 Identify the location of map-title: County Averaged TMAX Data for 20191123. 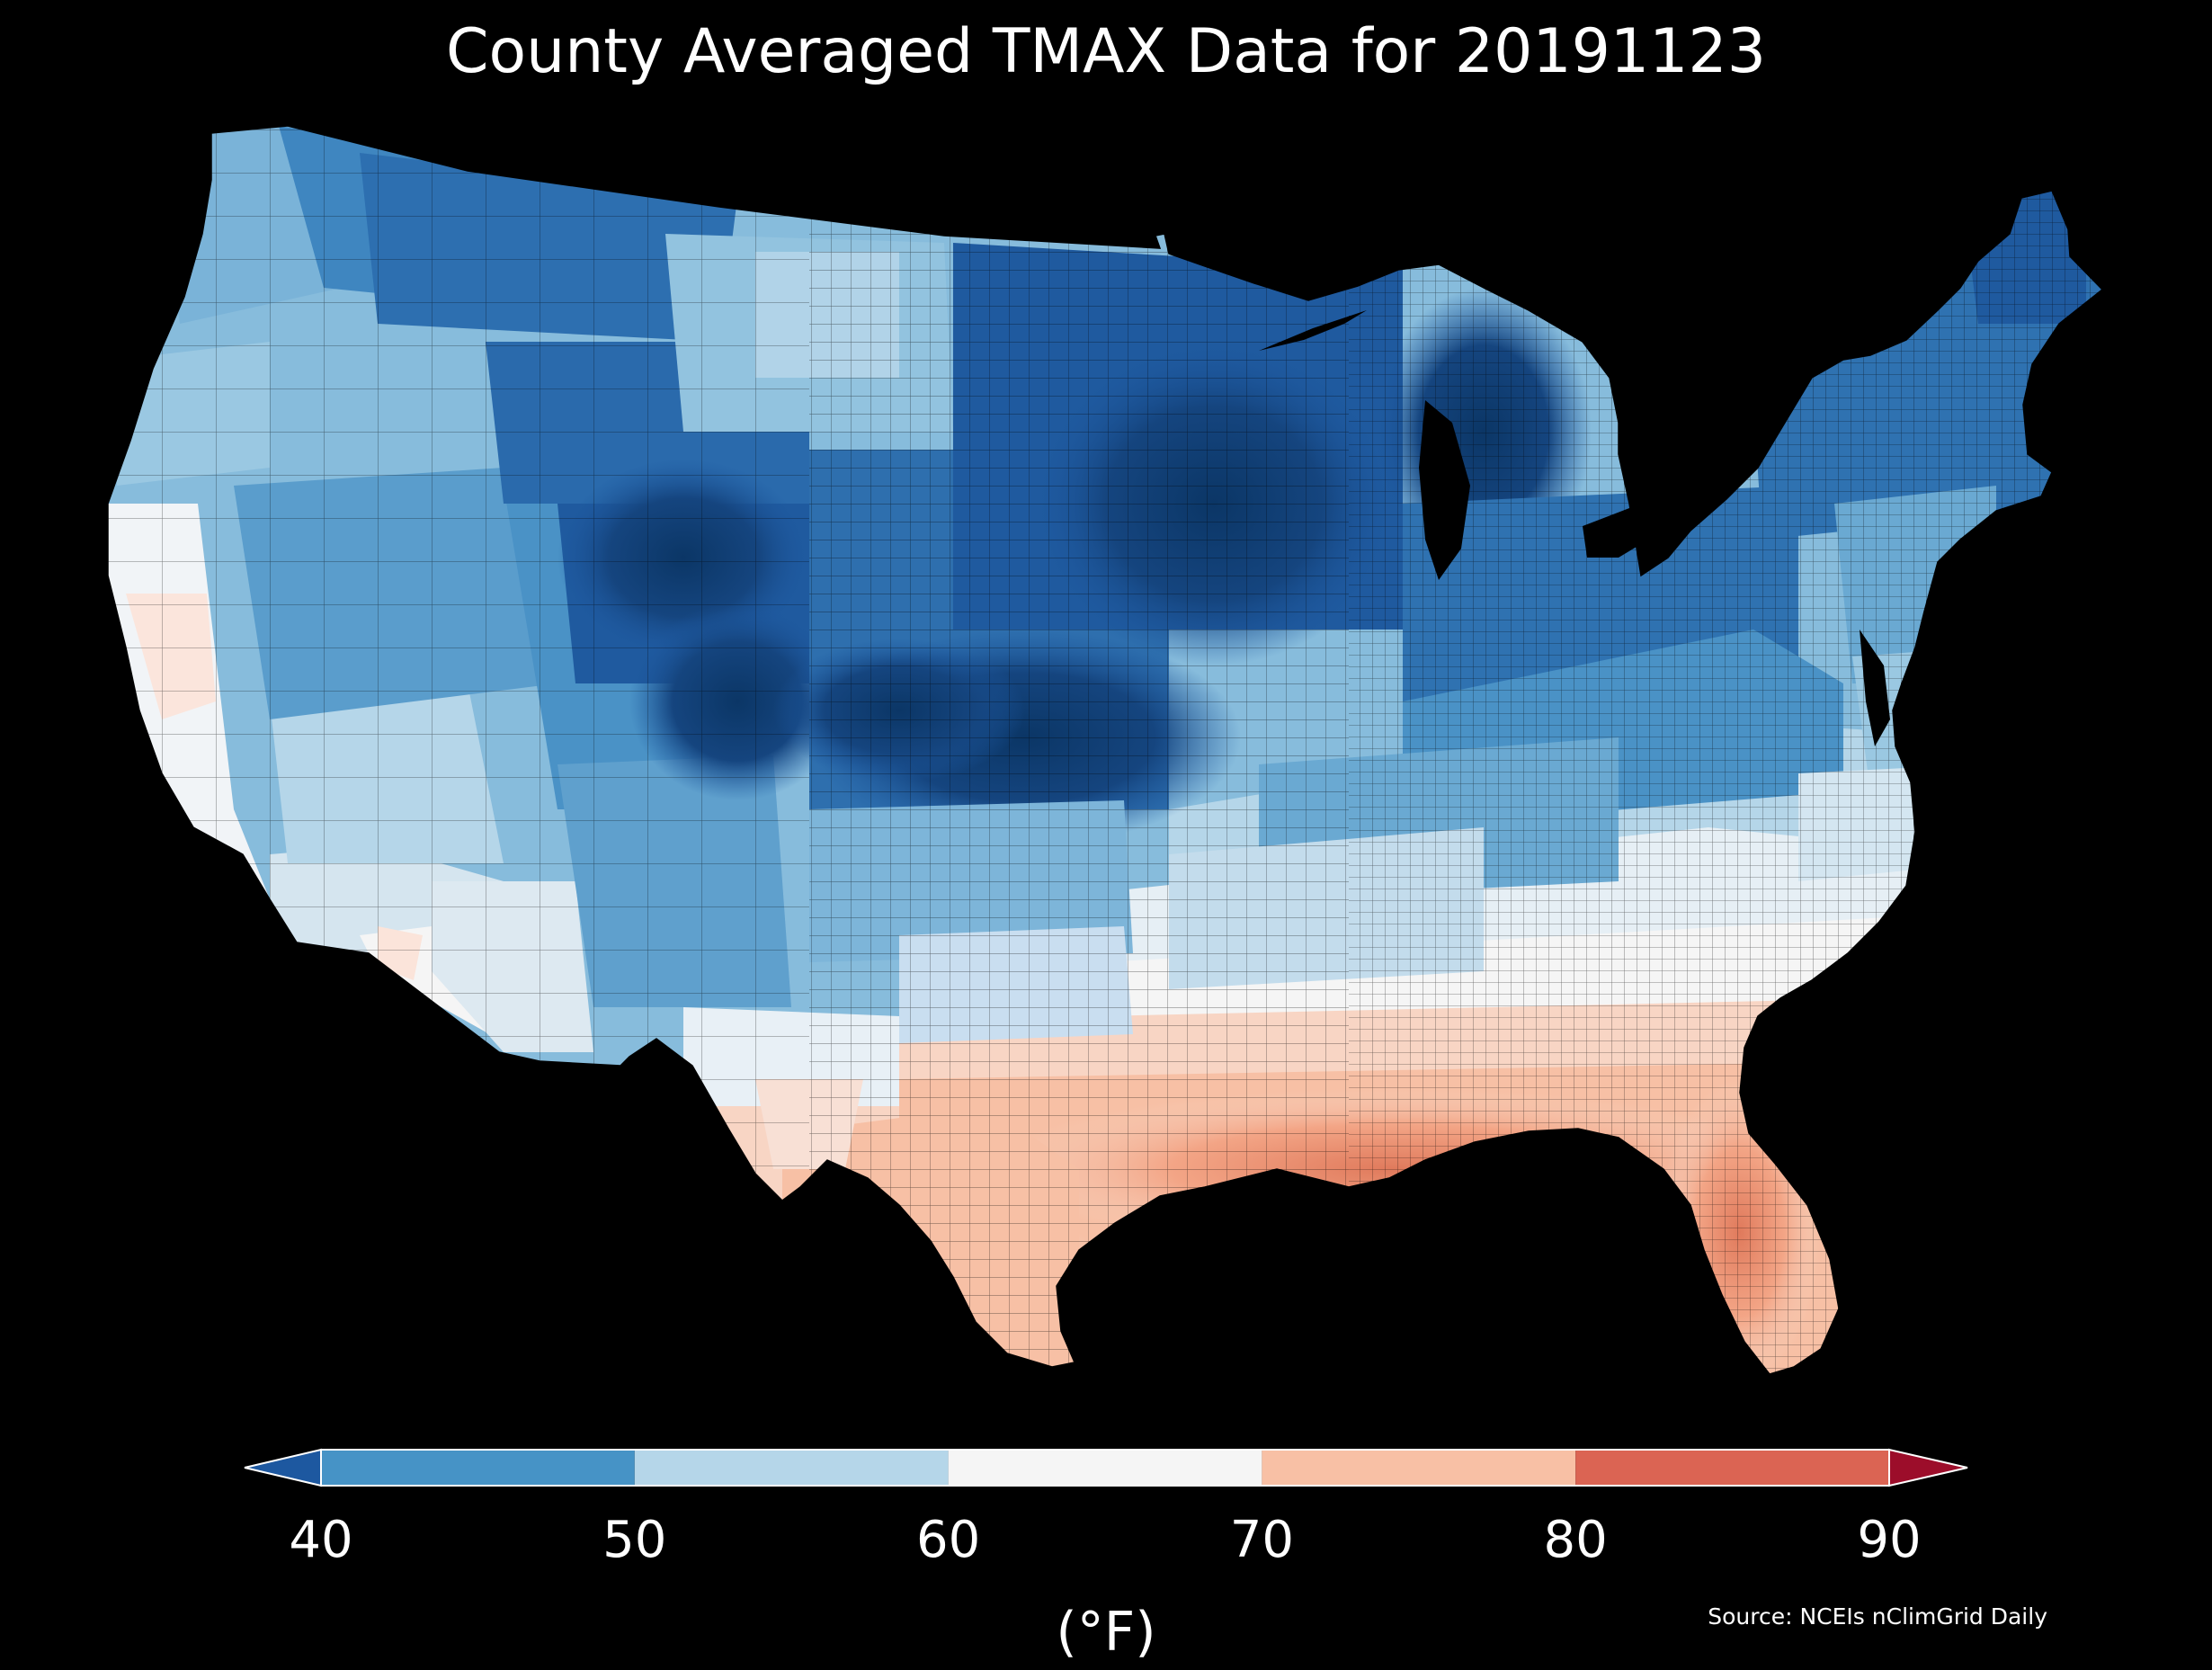
(1106, 51).